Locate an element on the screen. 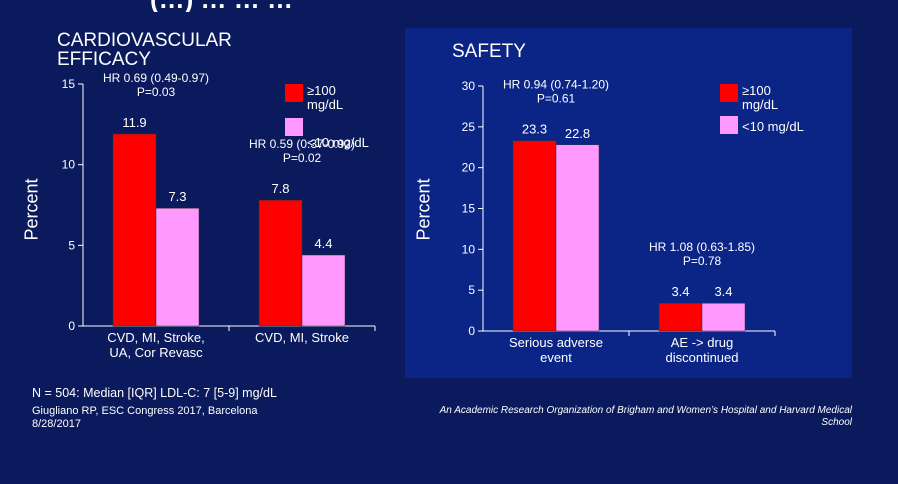  efficacy-p-label: P=0.03 is located at coordinates (156, 92).